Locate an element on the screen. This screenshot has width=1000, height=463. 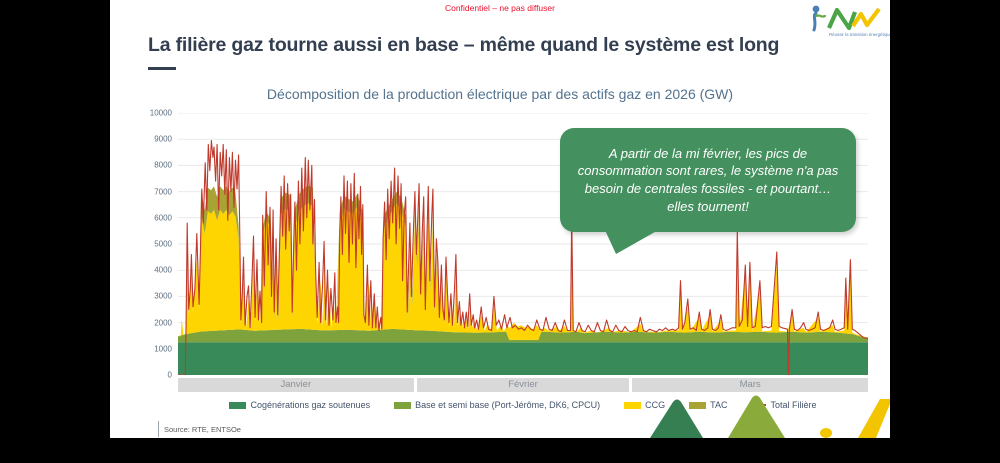
y-tick-label: 1000 is located at coordinates (163, 349).